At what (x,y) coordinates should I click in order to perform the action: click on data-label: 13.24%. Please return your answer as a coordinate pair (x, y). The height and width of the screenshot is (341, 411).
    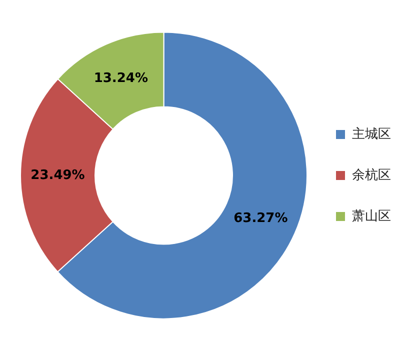
    Looking at the image, I should click on (121, 78).